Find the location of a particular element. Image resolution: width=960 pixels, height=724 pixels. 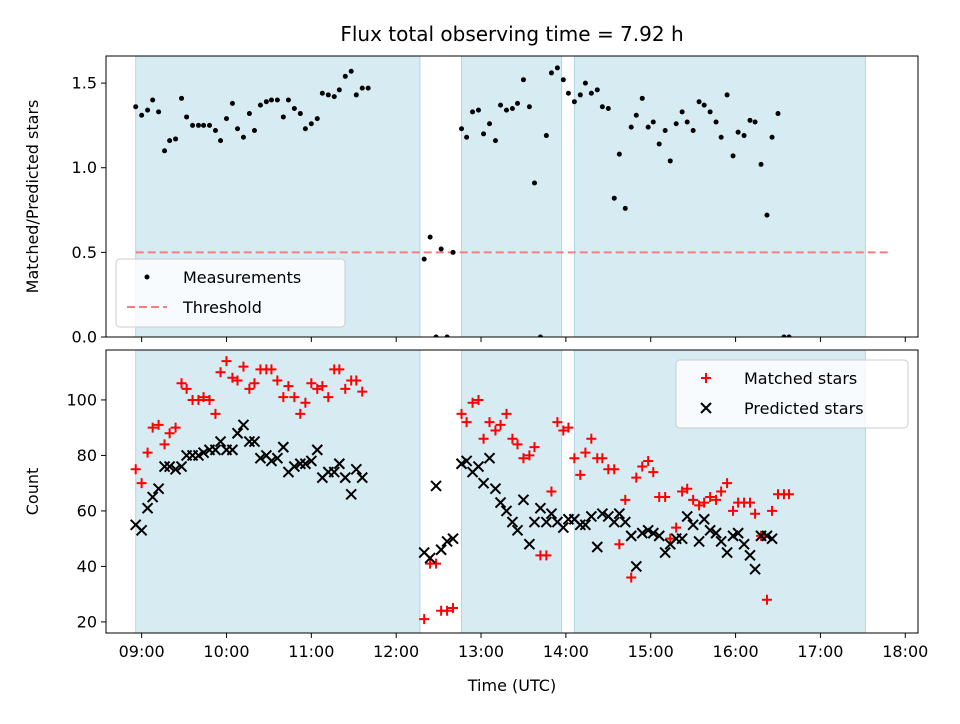

legend-label: Threshold is located at coordinates (222, 307).